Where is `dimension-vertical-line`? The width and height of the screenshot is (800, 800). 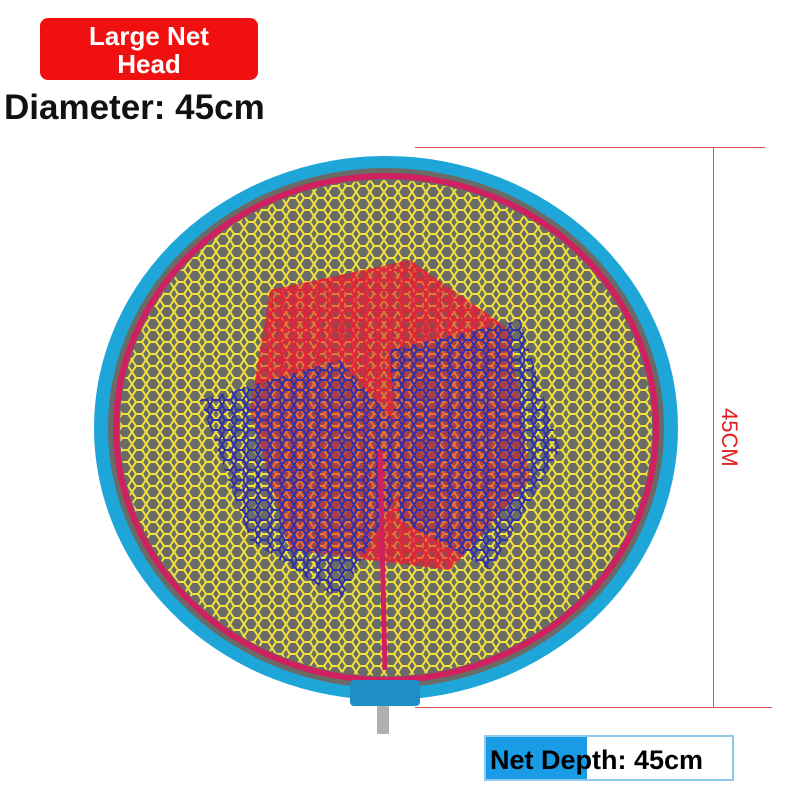
dimension-vertical-line is located at coordinates (713, 427).